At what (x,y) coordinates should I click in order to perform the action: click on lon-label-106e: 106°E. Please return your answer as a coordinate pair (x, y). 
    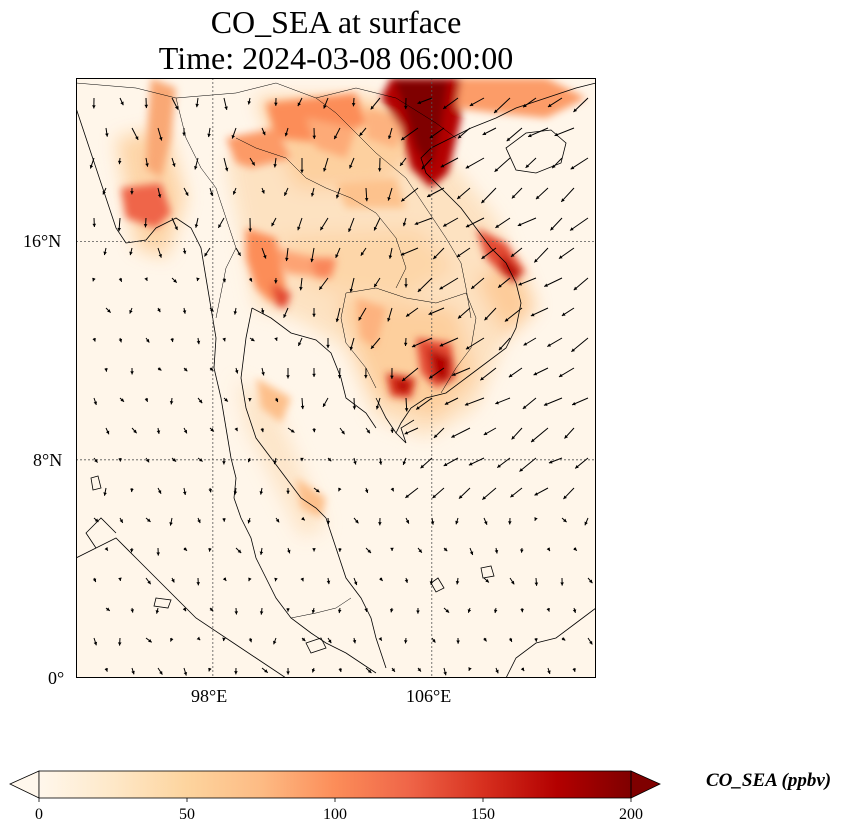
    Looking at the image, I should click on (429, 696).